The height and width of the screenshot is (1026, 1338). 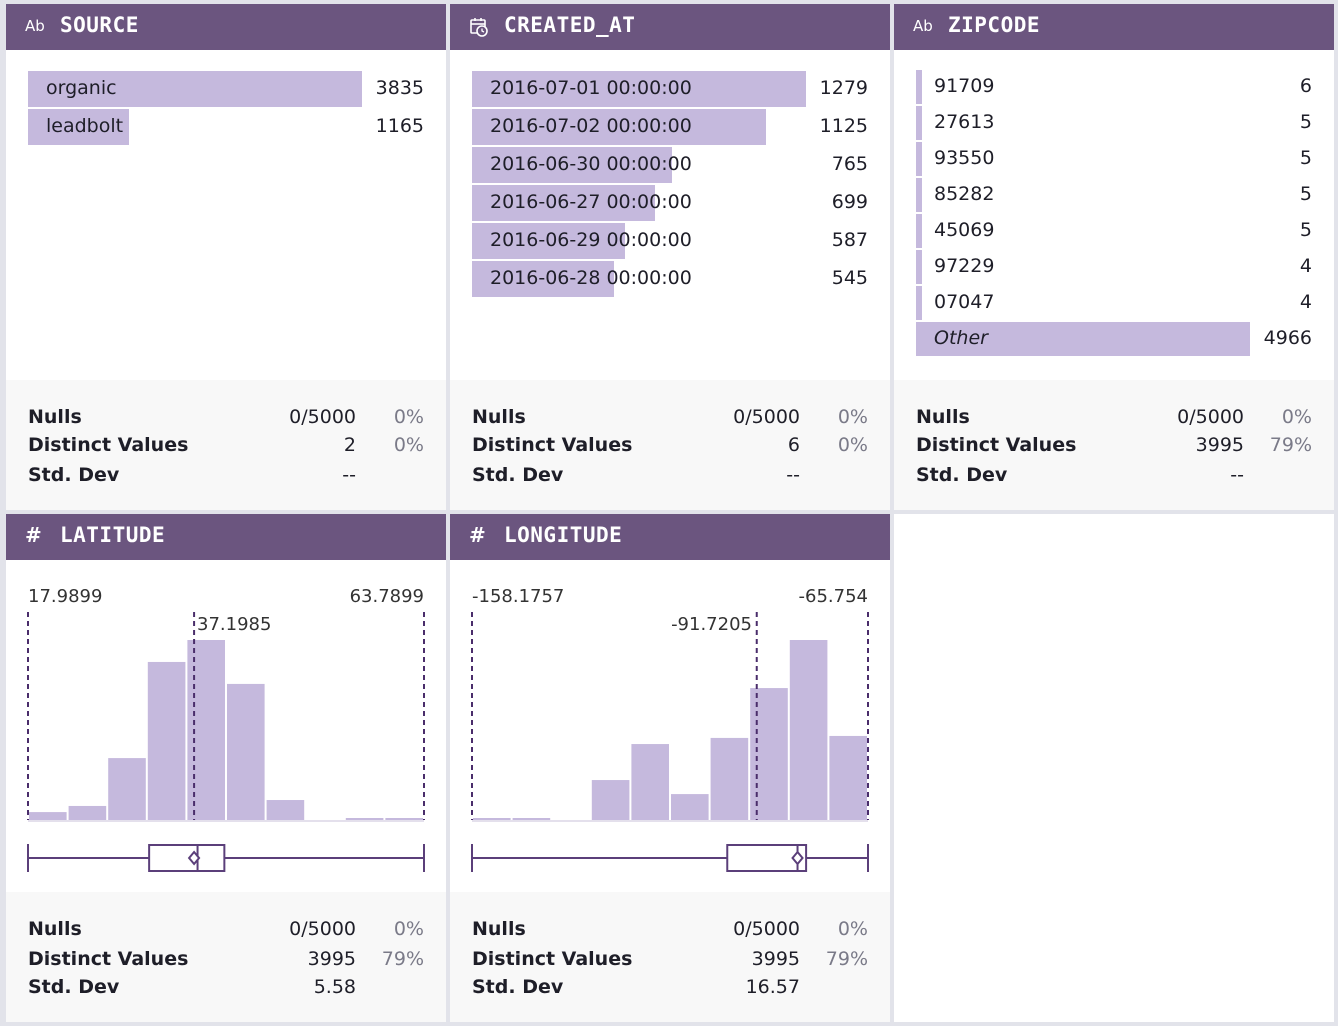 What do you see at coordinates (226, 27) in the screenshot?
I see `card-header: Ab SOURCE` at bounding box center [226, 27].